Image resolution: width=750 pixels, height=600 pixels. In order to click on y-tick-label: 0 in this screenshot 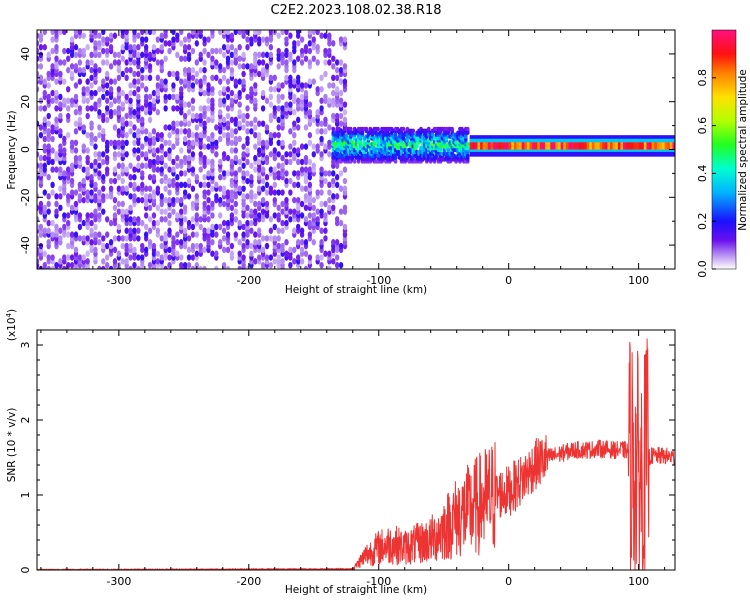, I will do `click(25, 570)`.